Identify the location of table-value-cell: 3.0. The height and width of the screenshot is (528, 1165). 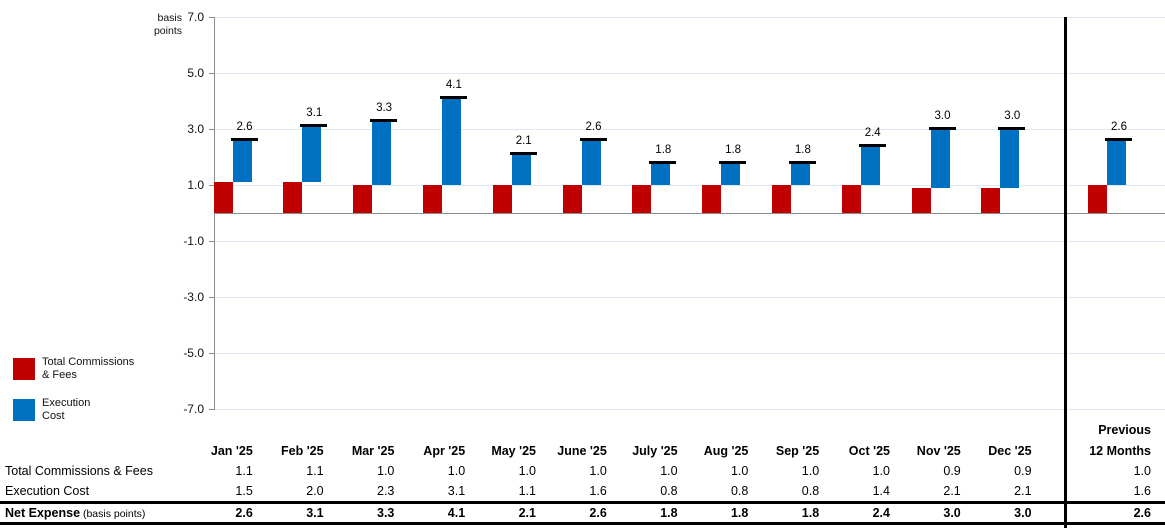
(952, 513).